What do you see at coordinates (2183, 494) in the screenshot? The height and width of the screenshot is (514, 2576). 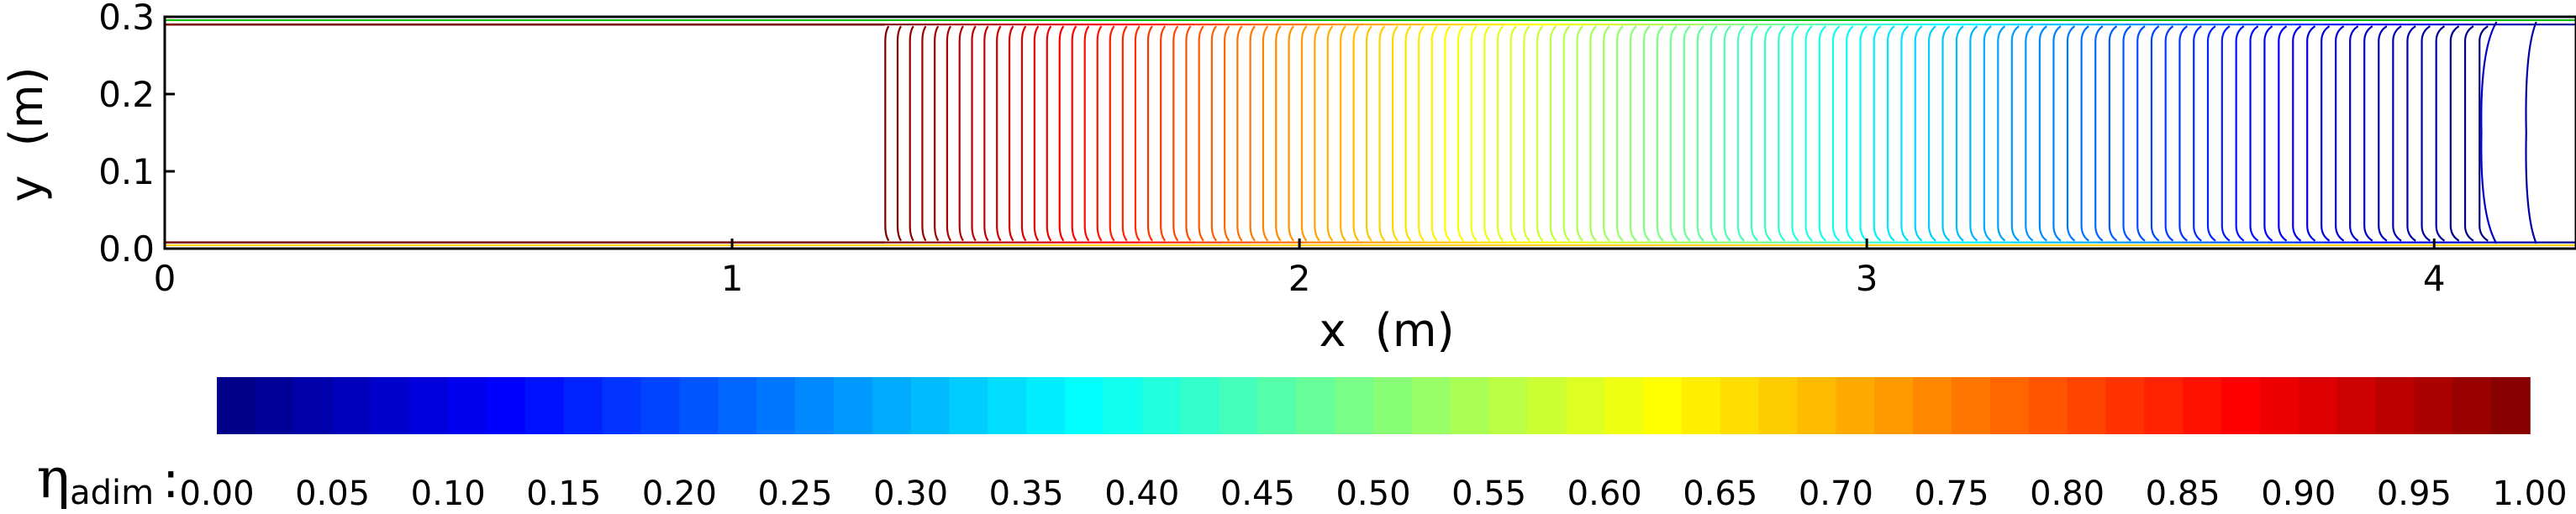 I see `colorbar-tick-label: 0.85` at bounding box center [2183, 494].